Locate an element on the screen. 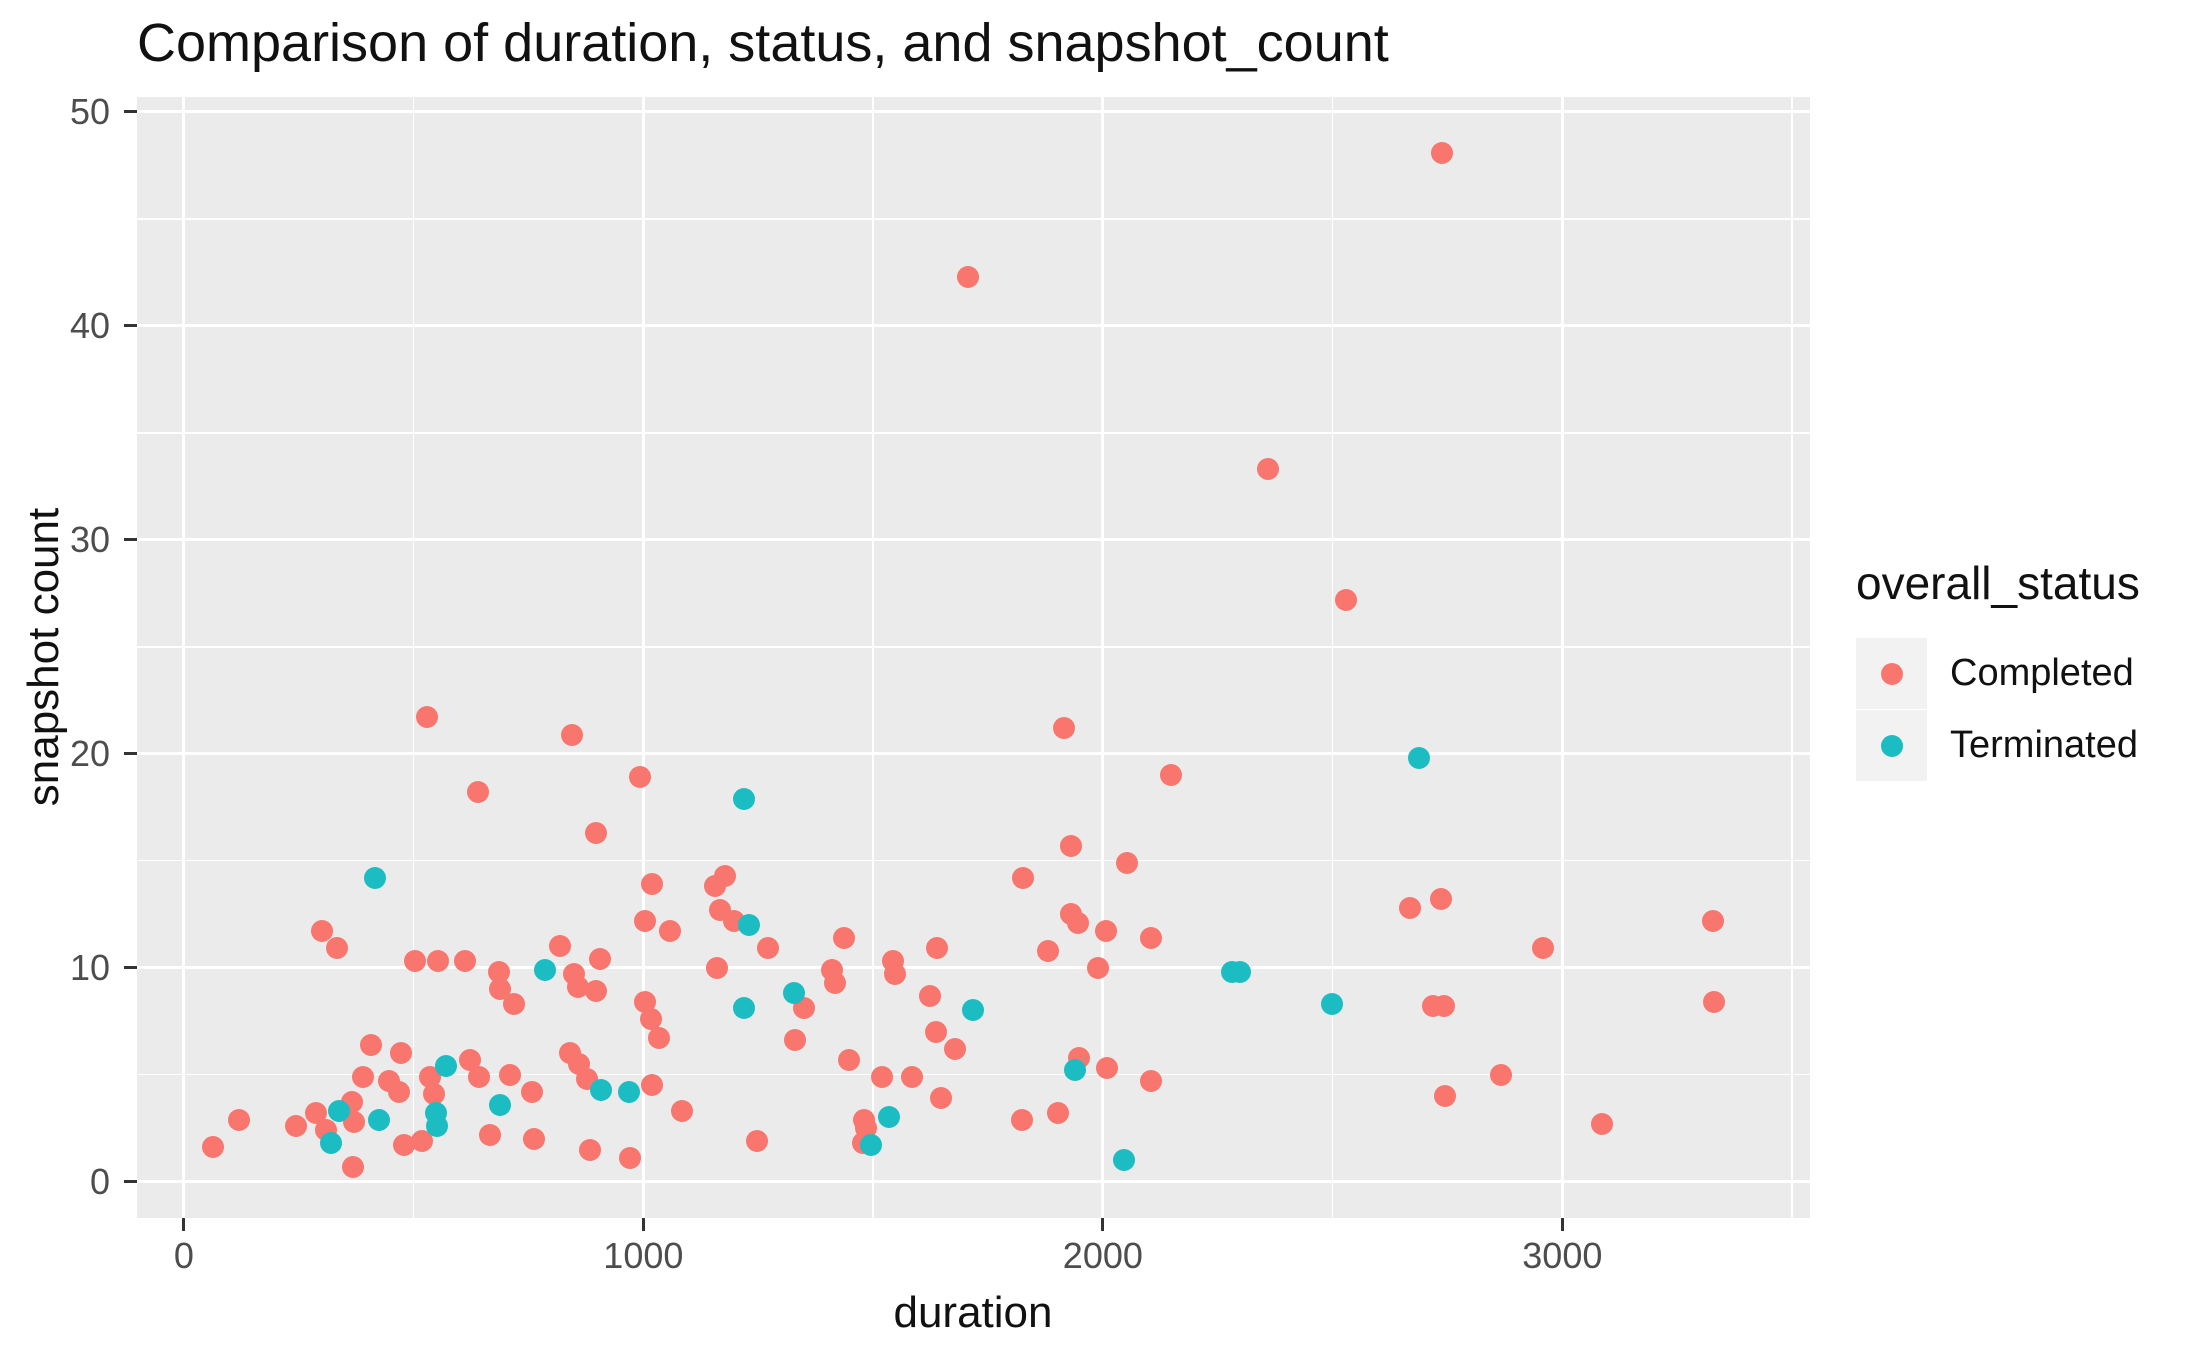  y-tick-label: 20 is located at coordinates (89, 753).